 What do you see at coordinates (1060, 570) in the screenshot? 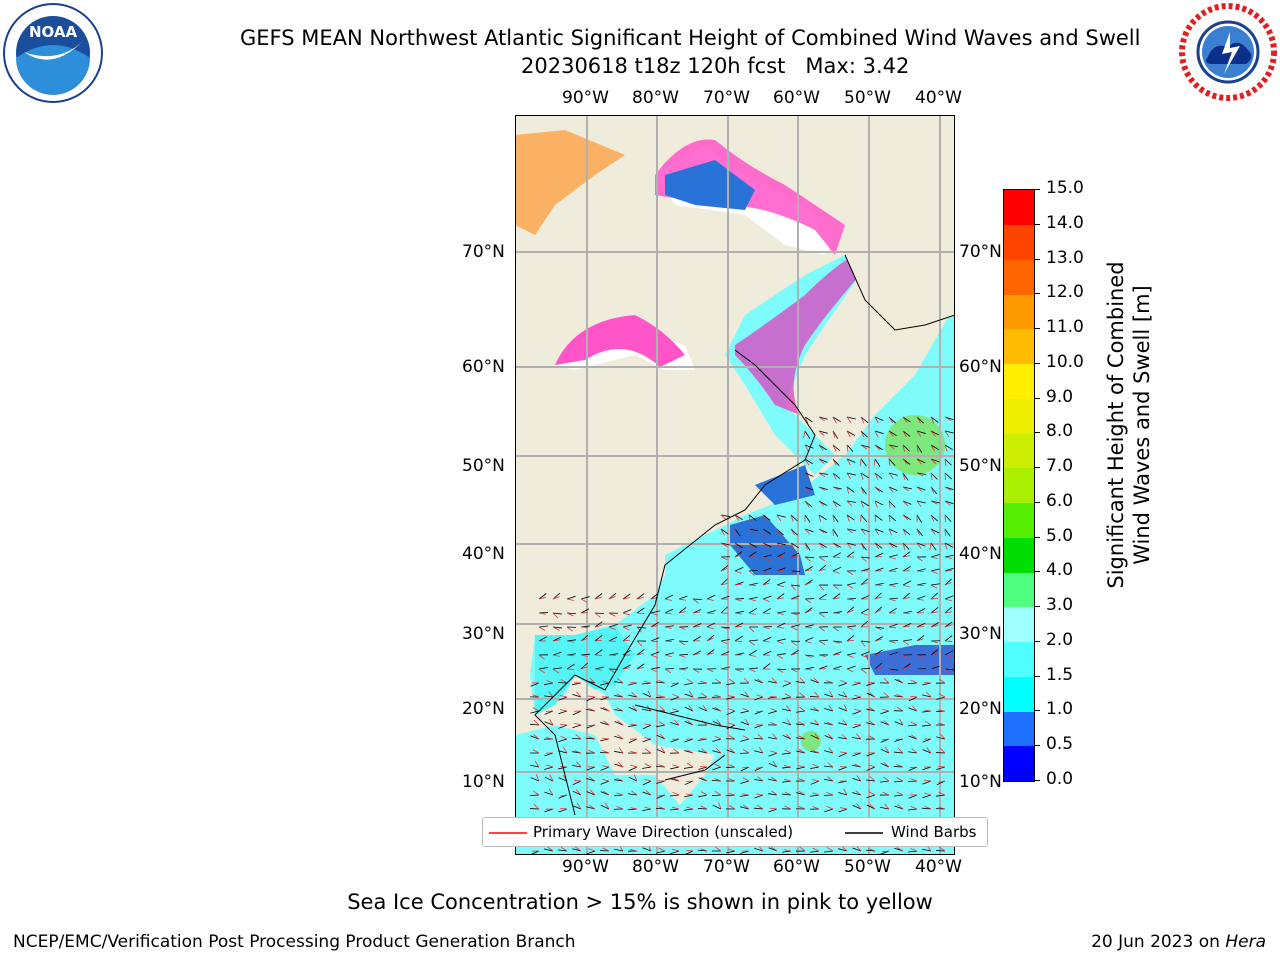
I see `colorbar-tick-label: 4.0` at bounding box center [1060, 570].